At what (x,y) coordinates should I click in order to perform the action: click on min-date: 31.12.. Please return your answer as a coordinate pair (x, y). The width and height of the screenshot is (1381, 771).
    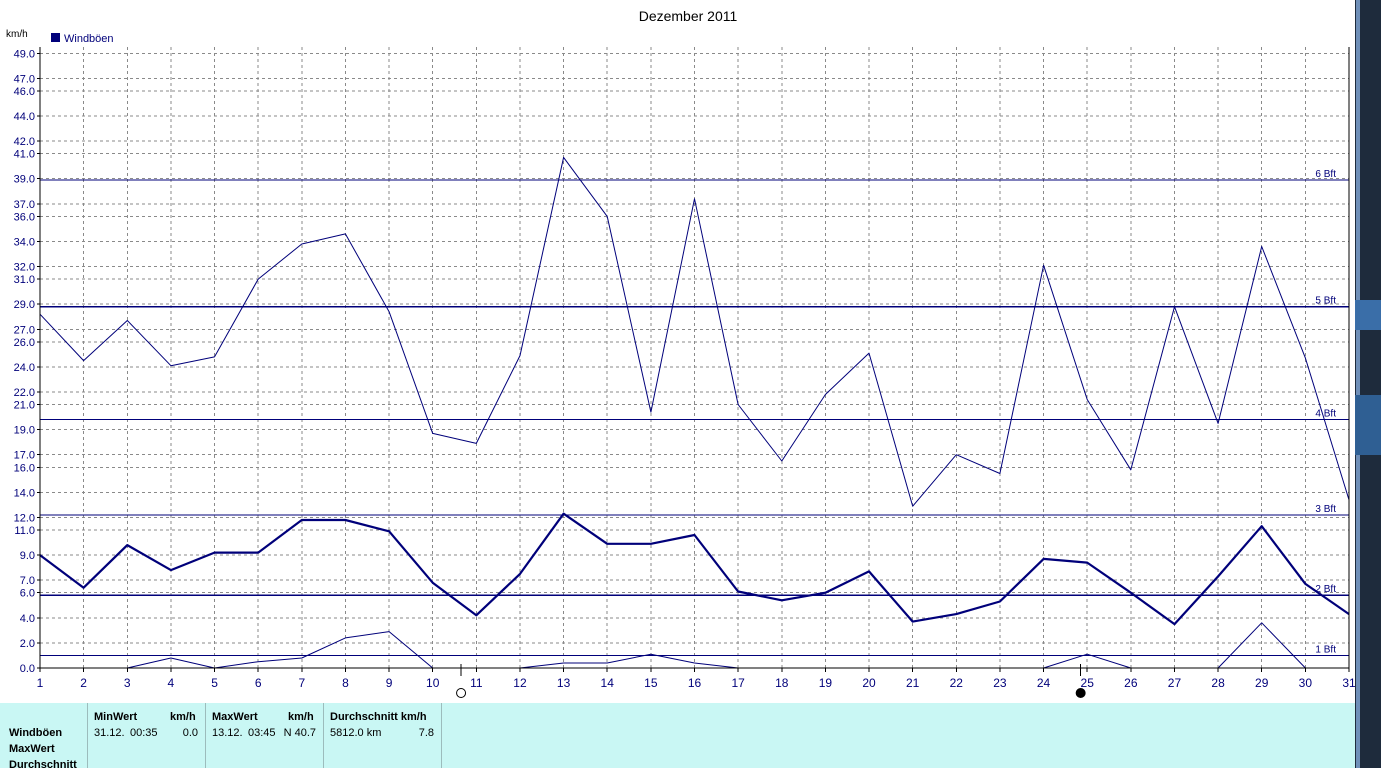
    Looking at the image, I should click on (109, 733).